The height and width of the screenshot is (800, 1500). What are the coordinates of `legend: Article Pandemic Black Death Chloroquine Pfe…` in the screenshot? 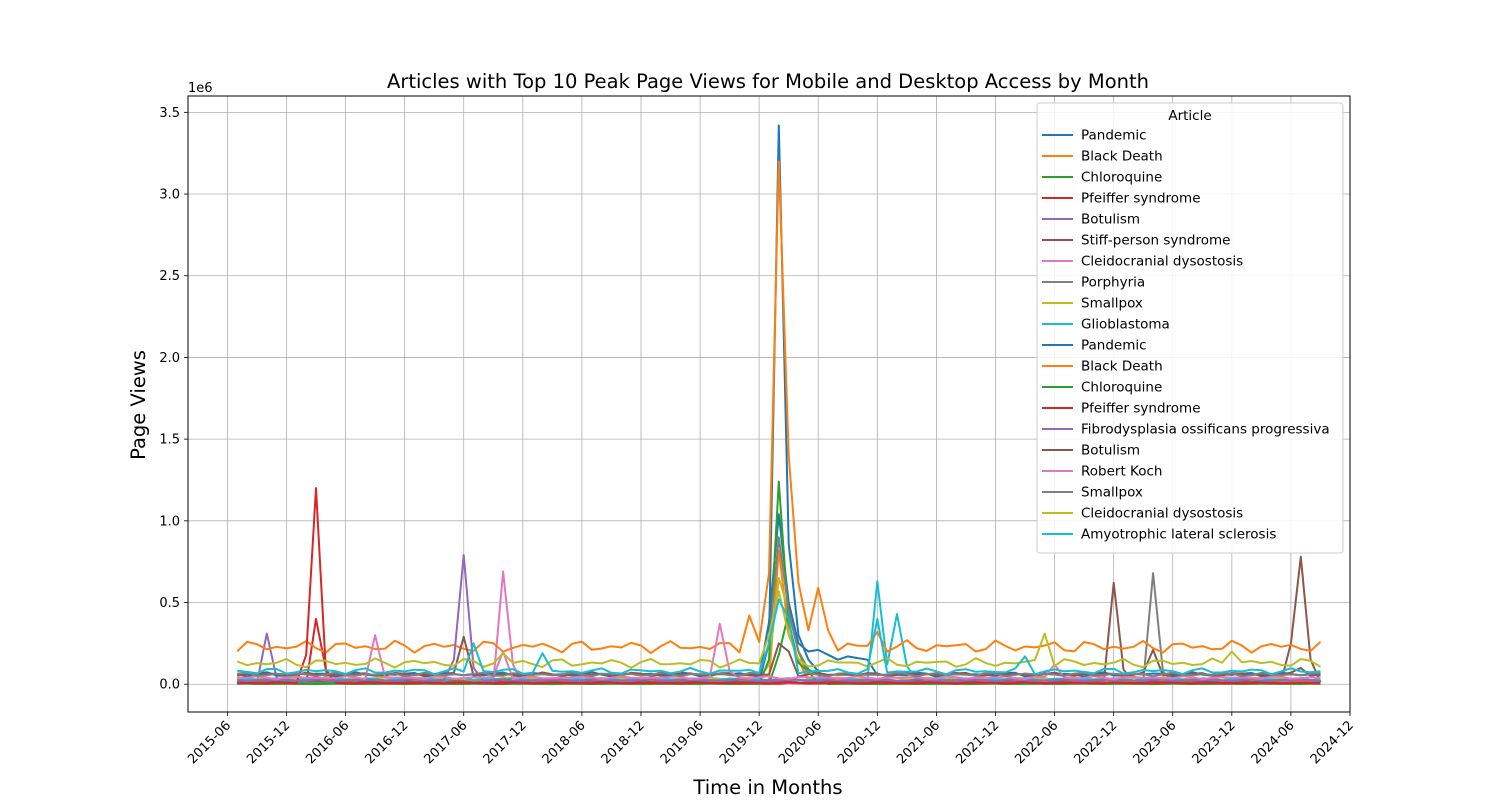 It's located at (1190, 328).